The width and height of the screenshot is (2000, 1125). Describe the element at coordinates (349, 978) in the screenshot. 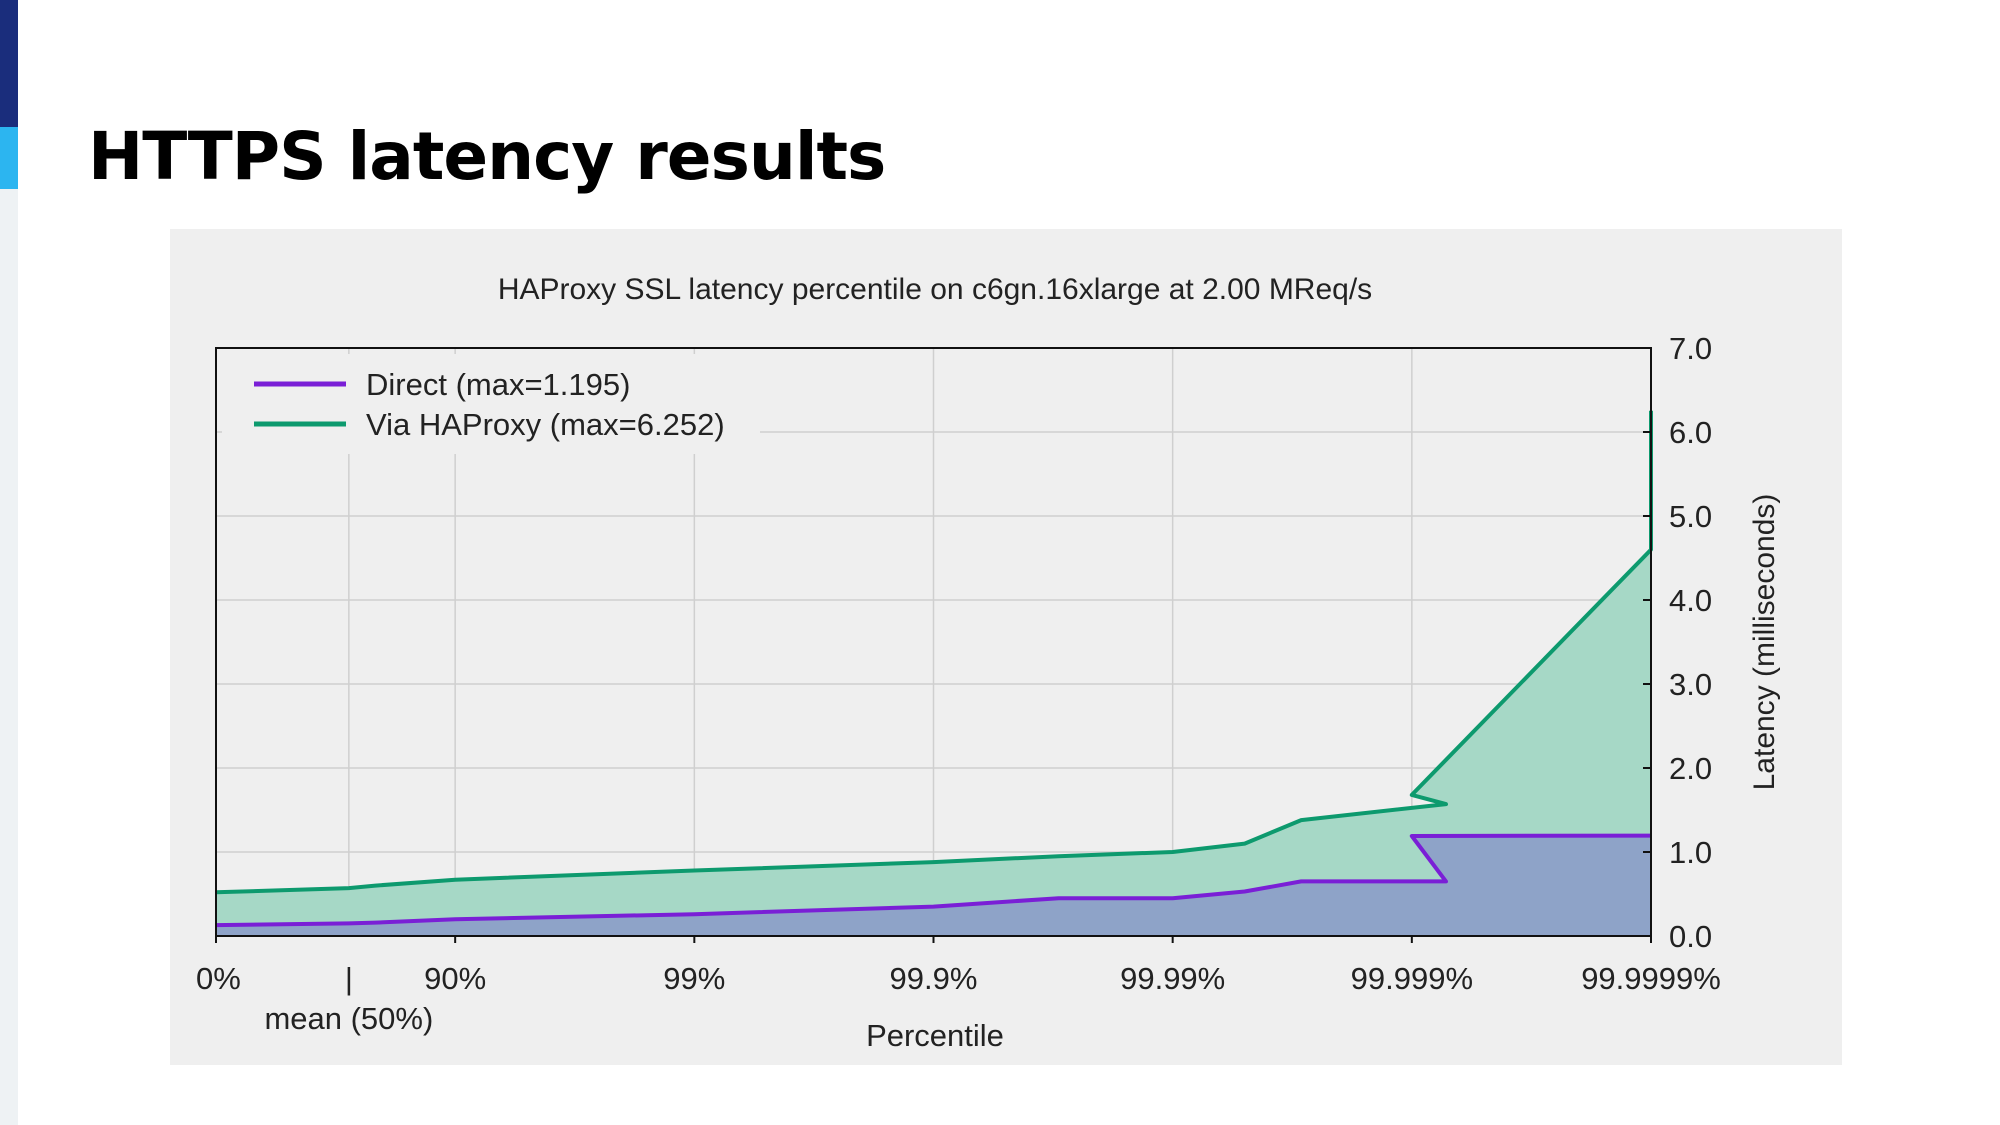

I see `mean-marker-tick: |` at that location.